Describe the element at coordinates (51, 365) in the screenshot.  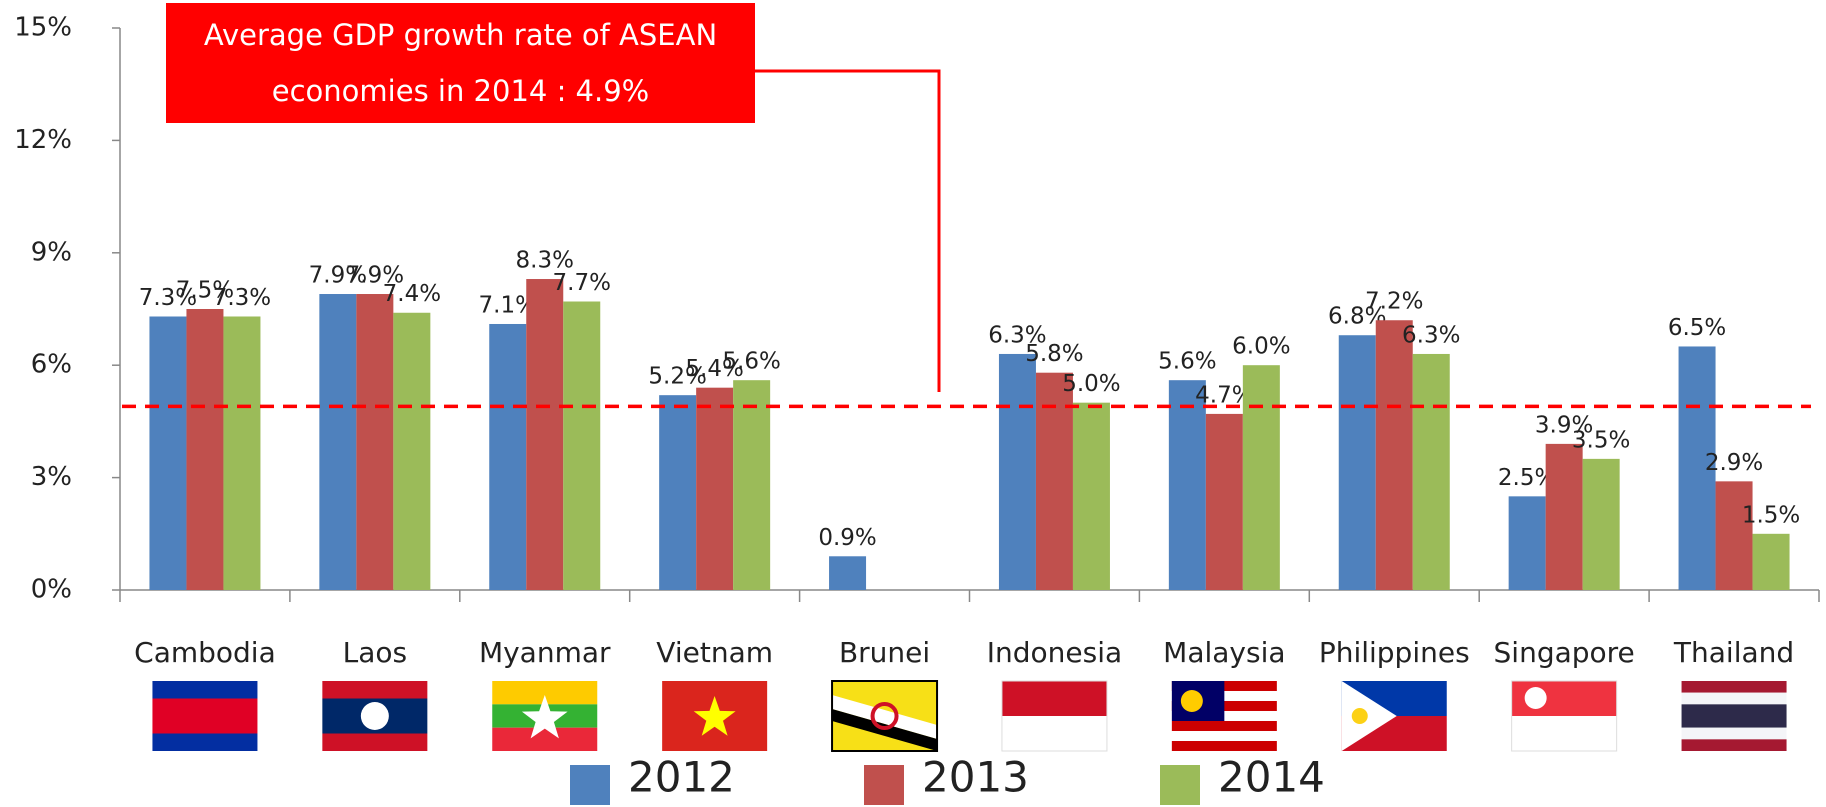
I see `y-tick-label: 6%` at that location.